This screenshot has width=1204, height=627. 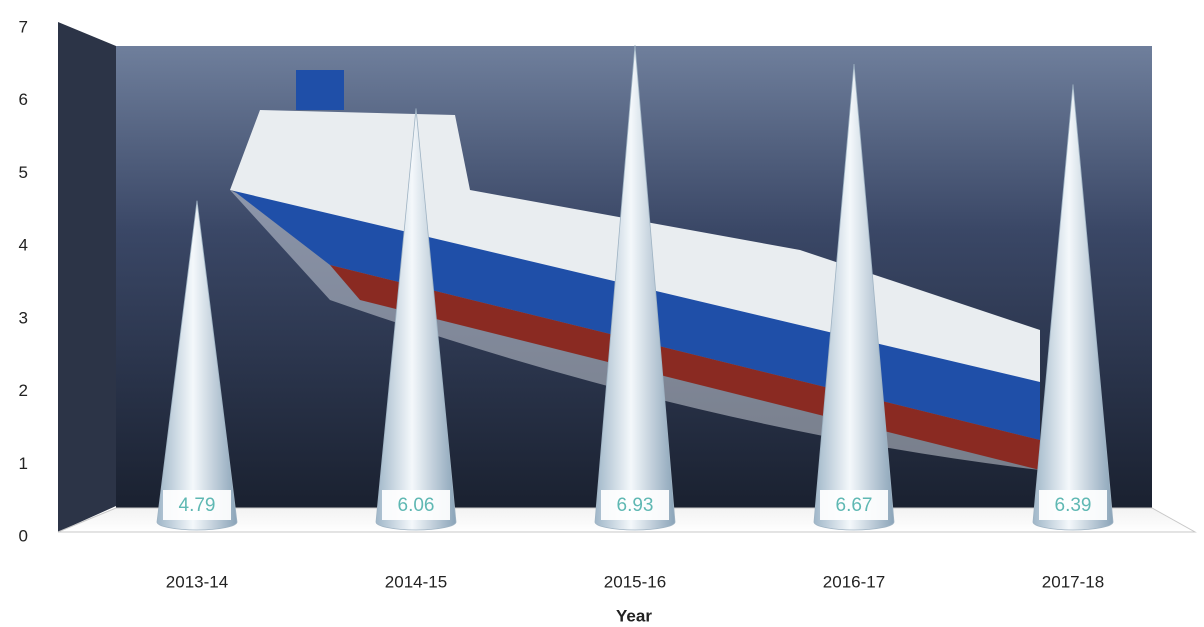 I want to click on value-label: 6.93, so click(x=635, y=505).